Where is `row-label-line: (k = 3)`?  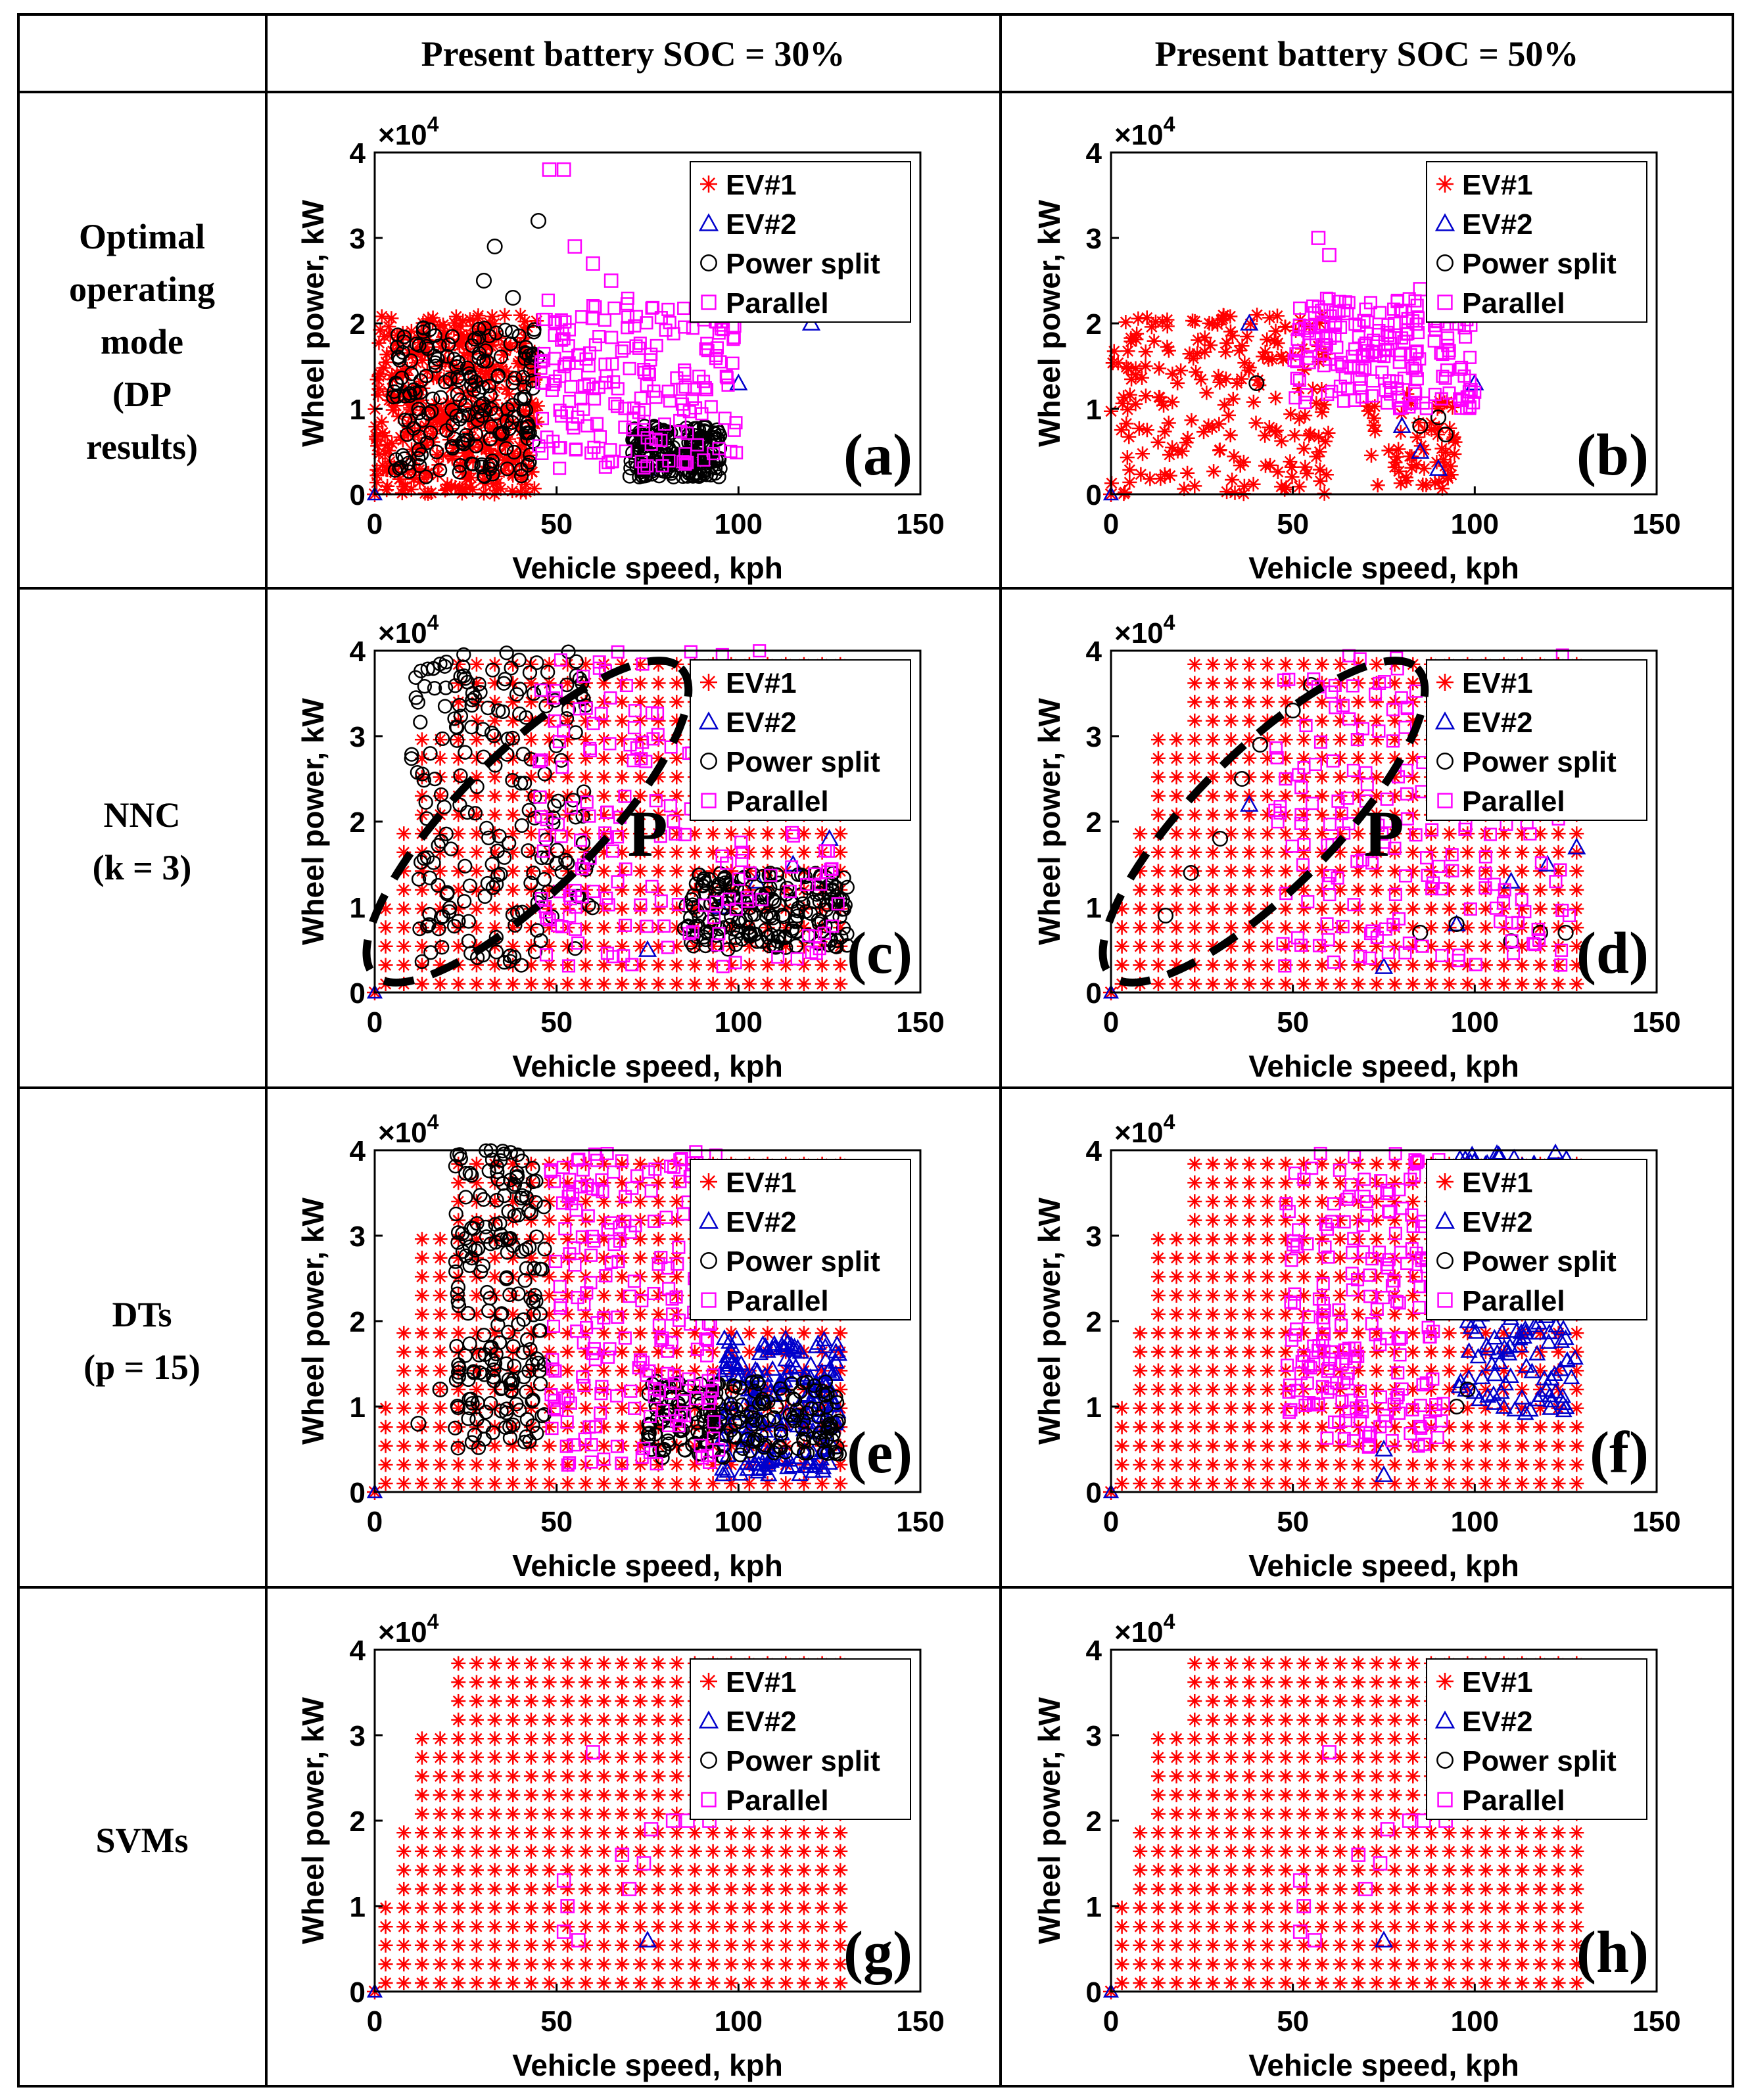 row-label-line: (k = 3) is located at coordinates (142, 867).